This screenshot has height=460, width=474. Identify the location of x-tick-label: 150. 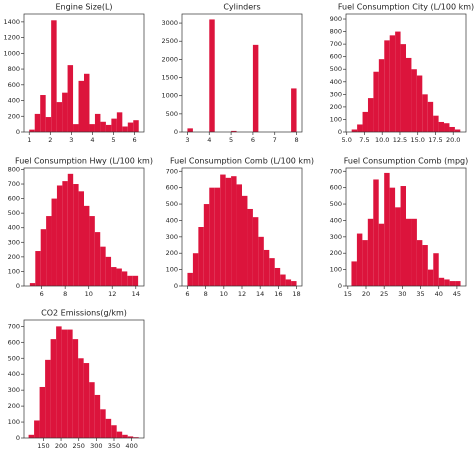
(43, 446).